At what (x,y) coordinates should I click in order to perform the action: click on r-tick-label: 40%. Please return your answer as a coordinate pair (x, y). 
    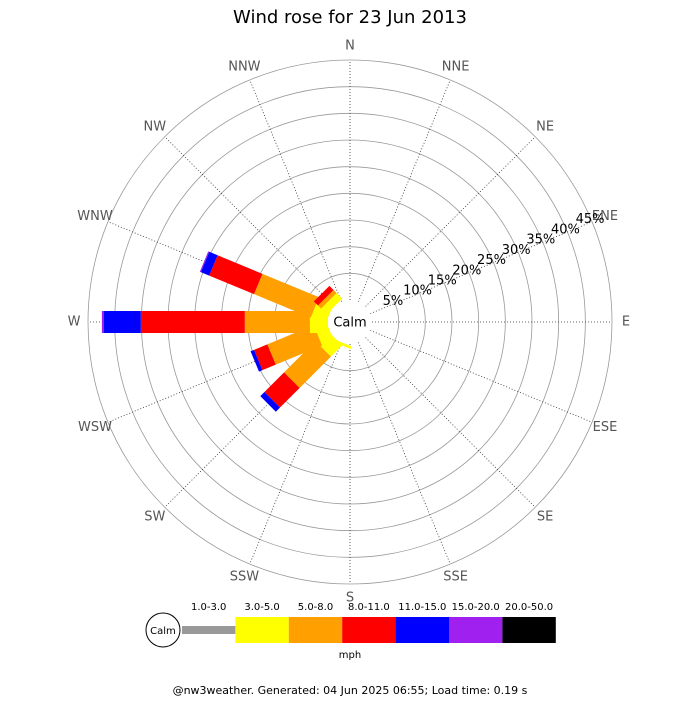
    Looking at the image, I should click on (565, 229).